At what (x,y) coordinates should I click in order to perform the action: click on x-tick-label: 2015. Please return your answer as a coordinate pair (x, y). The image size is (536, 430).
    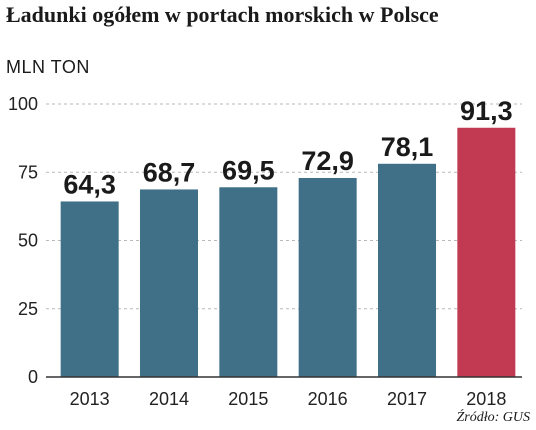
    Looking at the image, I should click on (248, 399).